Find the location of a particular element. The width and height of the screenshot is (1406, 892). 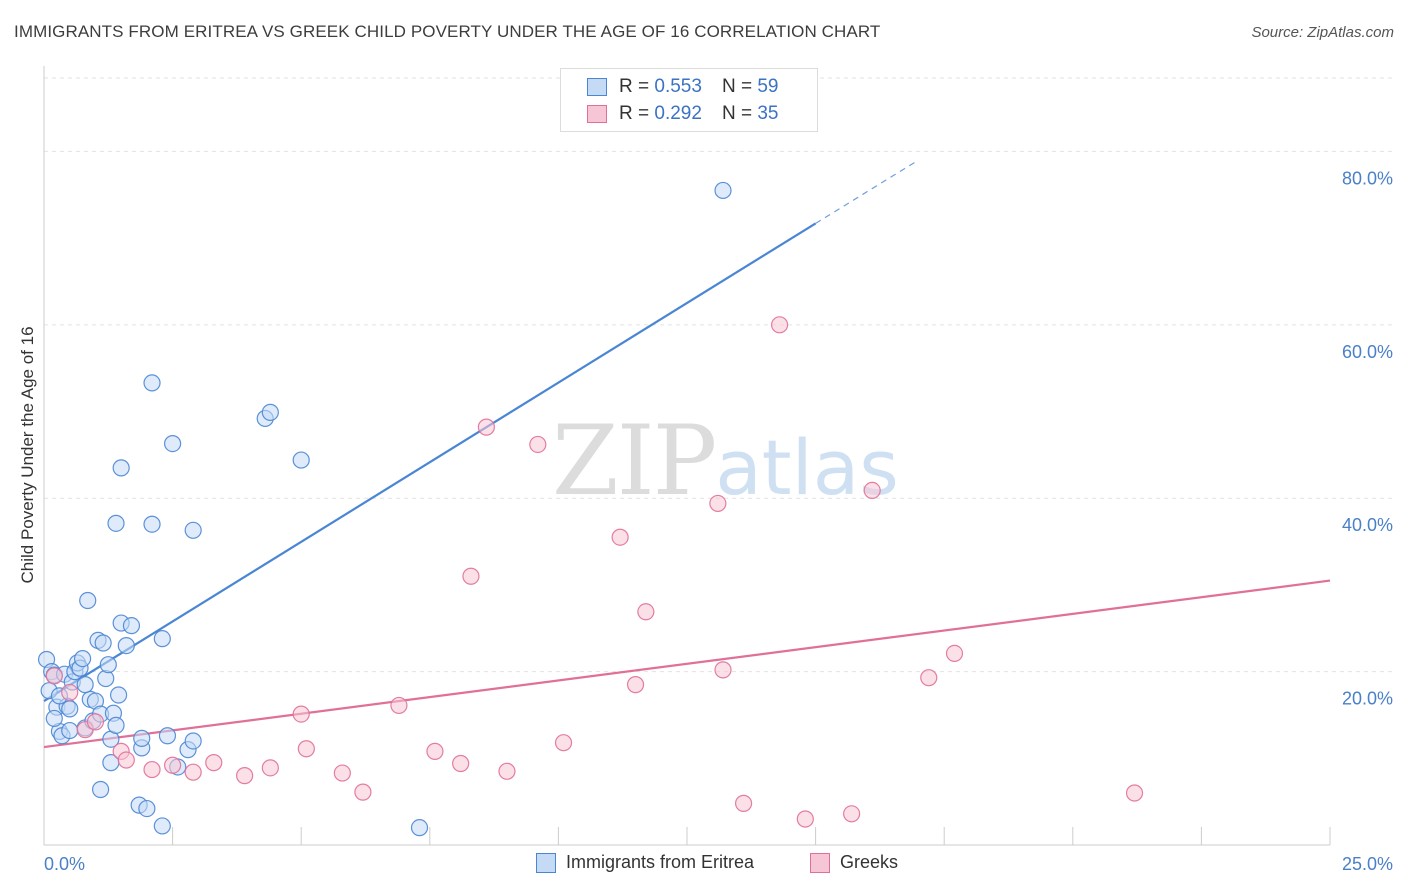

bottom-legend-swatch-greeks is located at coordinates (820, 862).